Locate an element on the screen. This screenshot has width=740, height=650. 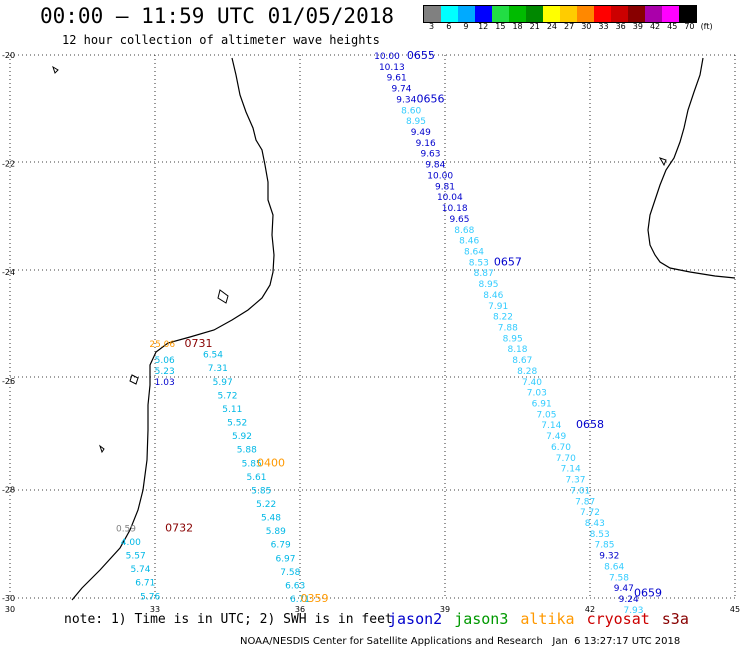
wave-height-value: 7.70 is located at coordinates (566, 459).